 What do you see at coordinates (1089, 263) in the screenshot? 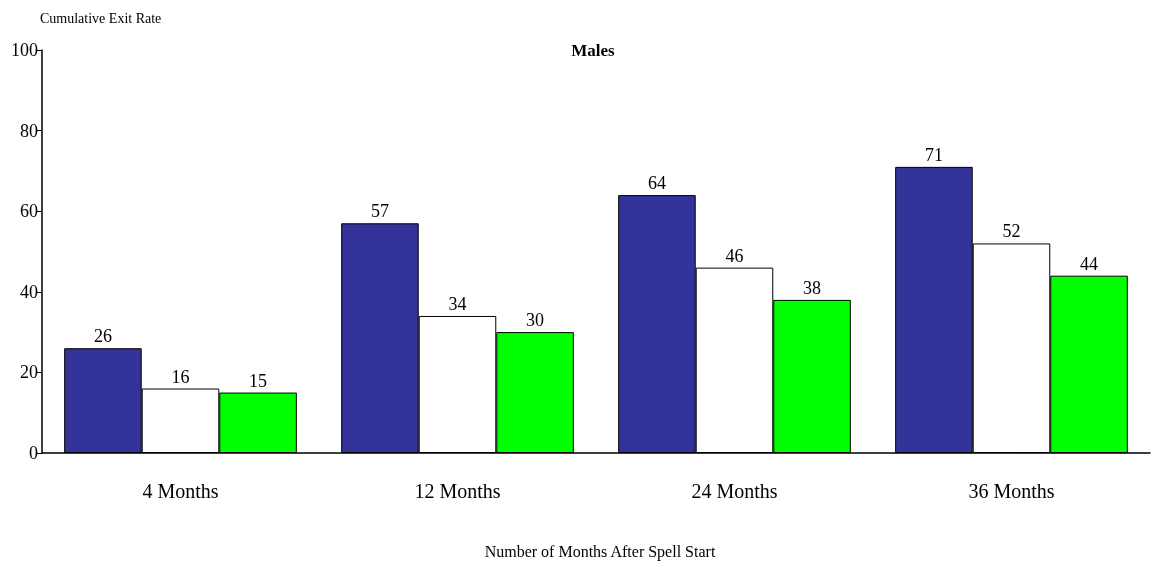
I see `data-label: 44` at bounding box center [1089, 263].